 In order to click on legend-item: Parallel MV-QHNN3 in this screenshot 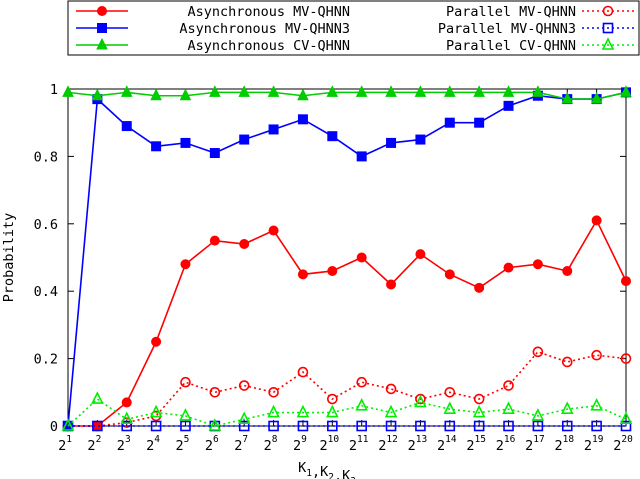, I will do `click(536, 29)`.